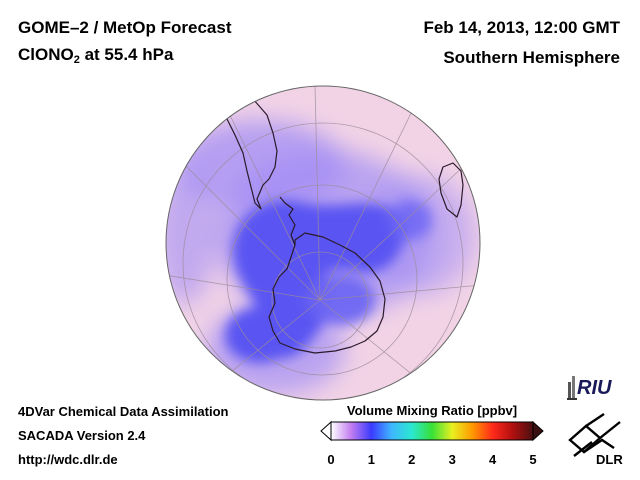  What do you see at coordinates (492, 459) in the screenshot?
I see `colorbar-tick: 4` at bounding box center [492, 459].